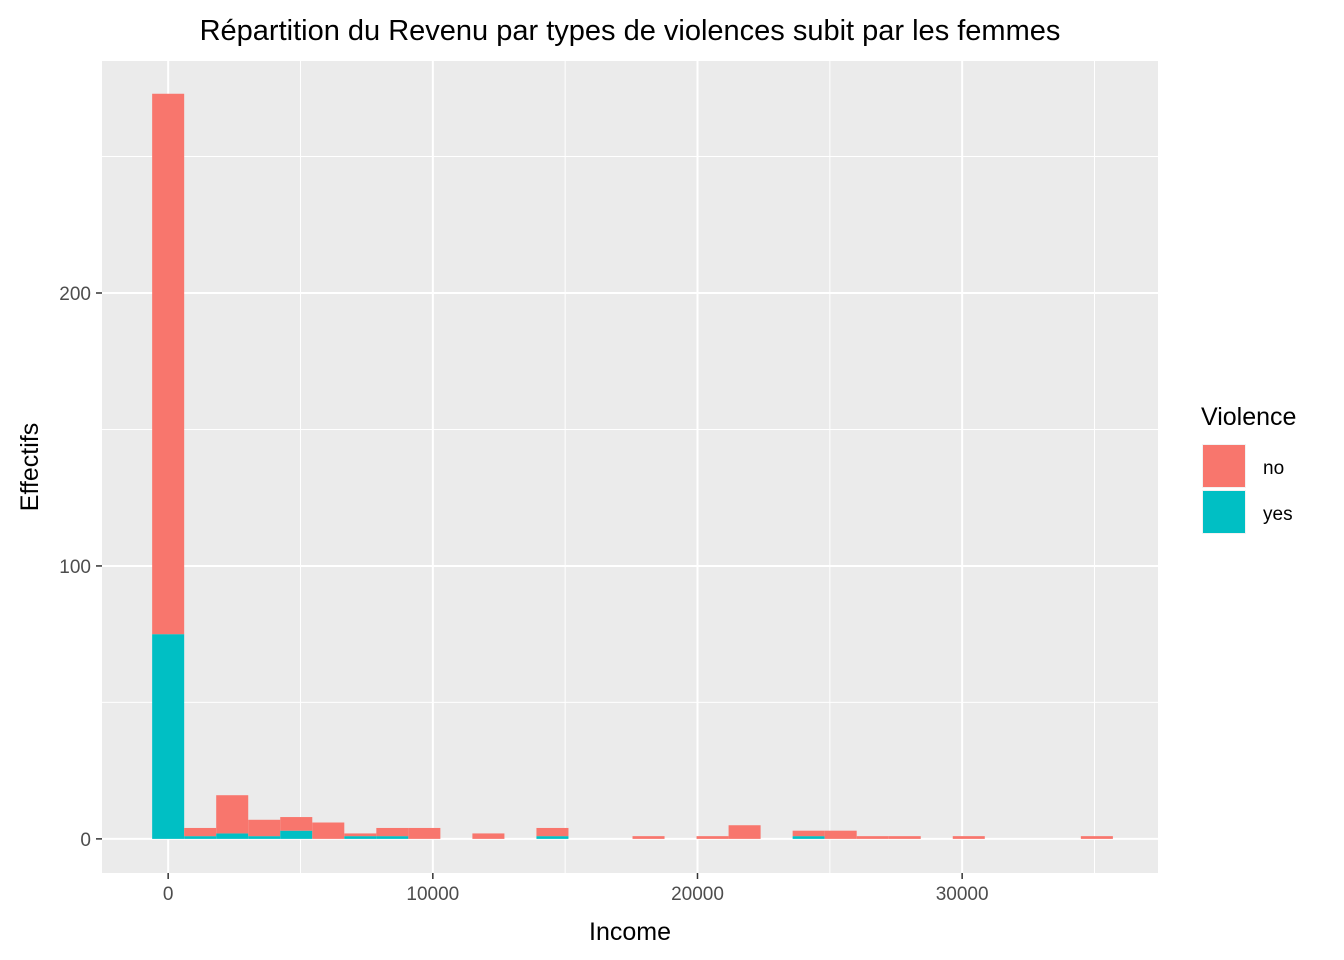 This screenshot has width=1344, height=960. What do you see at coordinates (30, 467) in the screenshot?
I see `y-axis-title: Effectifs` at bounding box center [30, 467].